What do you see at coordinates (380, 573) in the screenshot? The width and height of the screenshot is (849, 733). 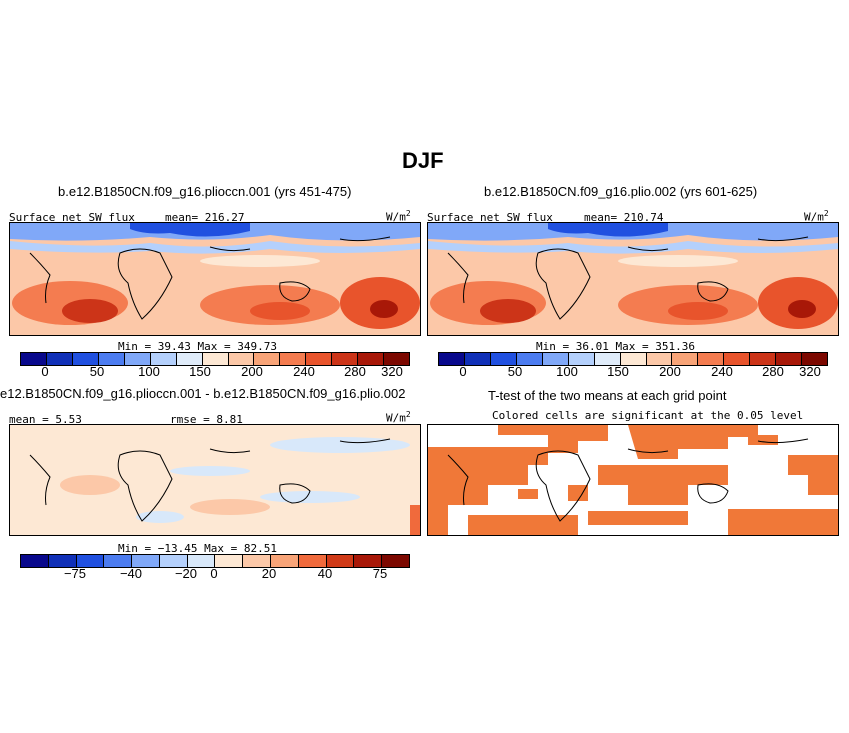 I see `colorbar-label: 75` at bounding box center [380, 573].